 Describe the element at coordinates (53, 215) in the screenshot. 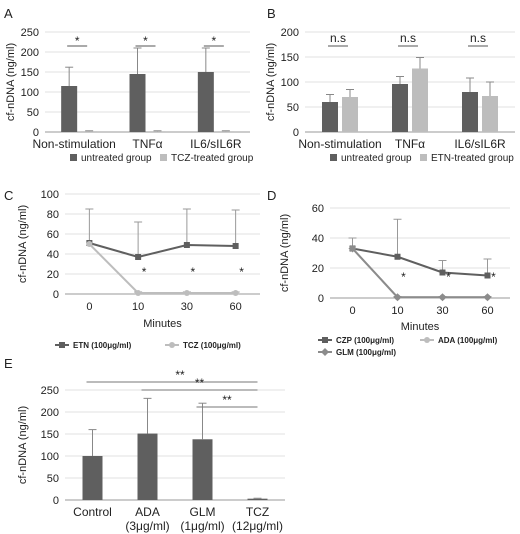

I see `y-tick-label: 80` at that location.